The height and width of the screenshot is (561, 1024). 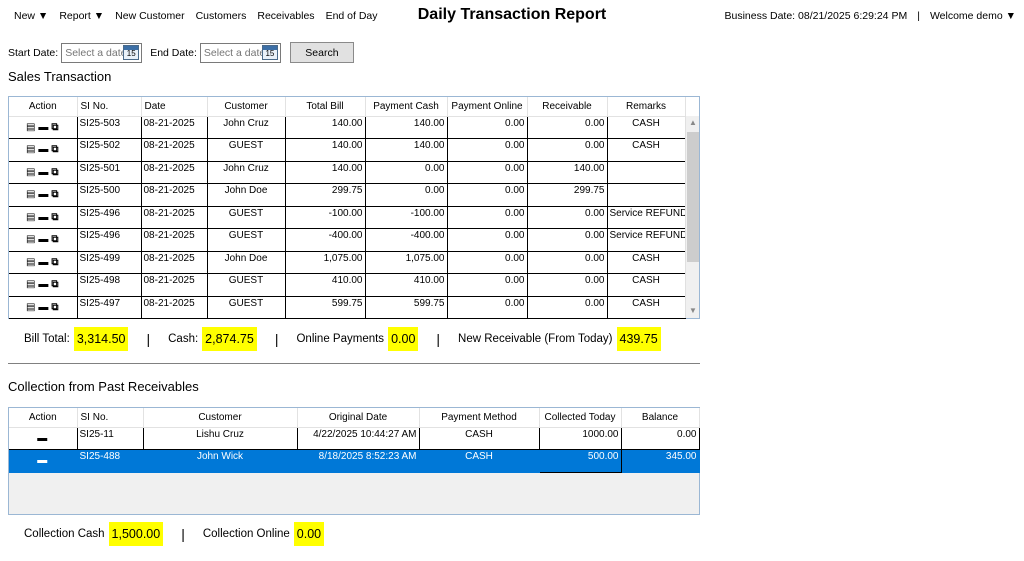 What do you see at coordinates (109, 195) in the screenshot?
I see `cell-si-no: SI25-500` at bounding box center [109, 195].